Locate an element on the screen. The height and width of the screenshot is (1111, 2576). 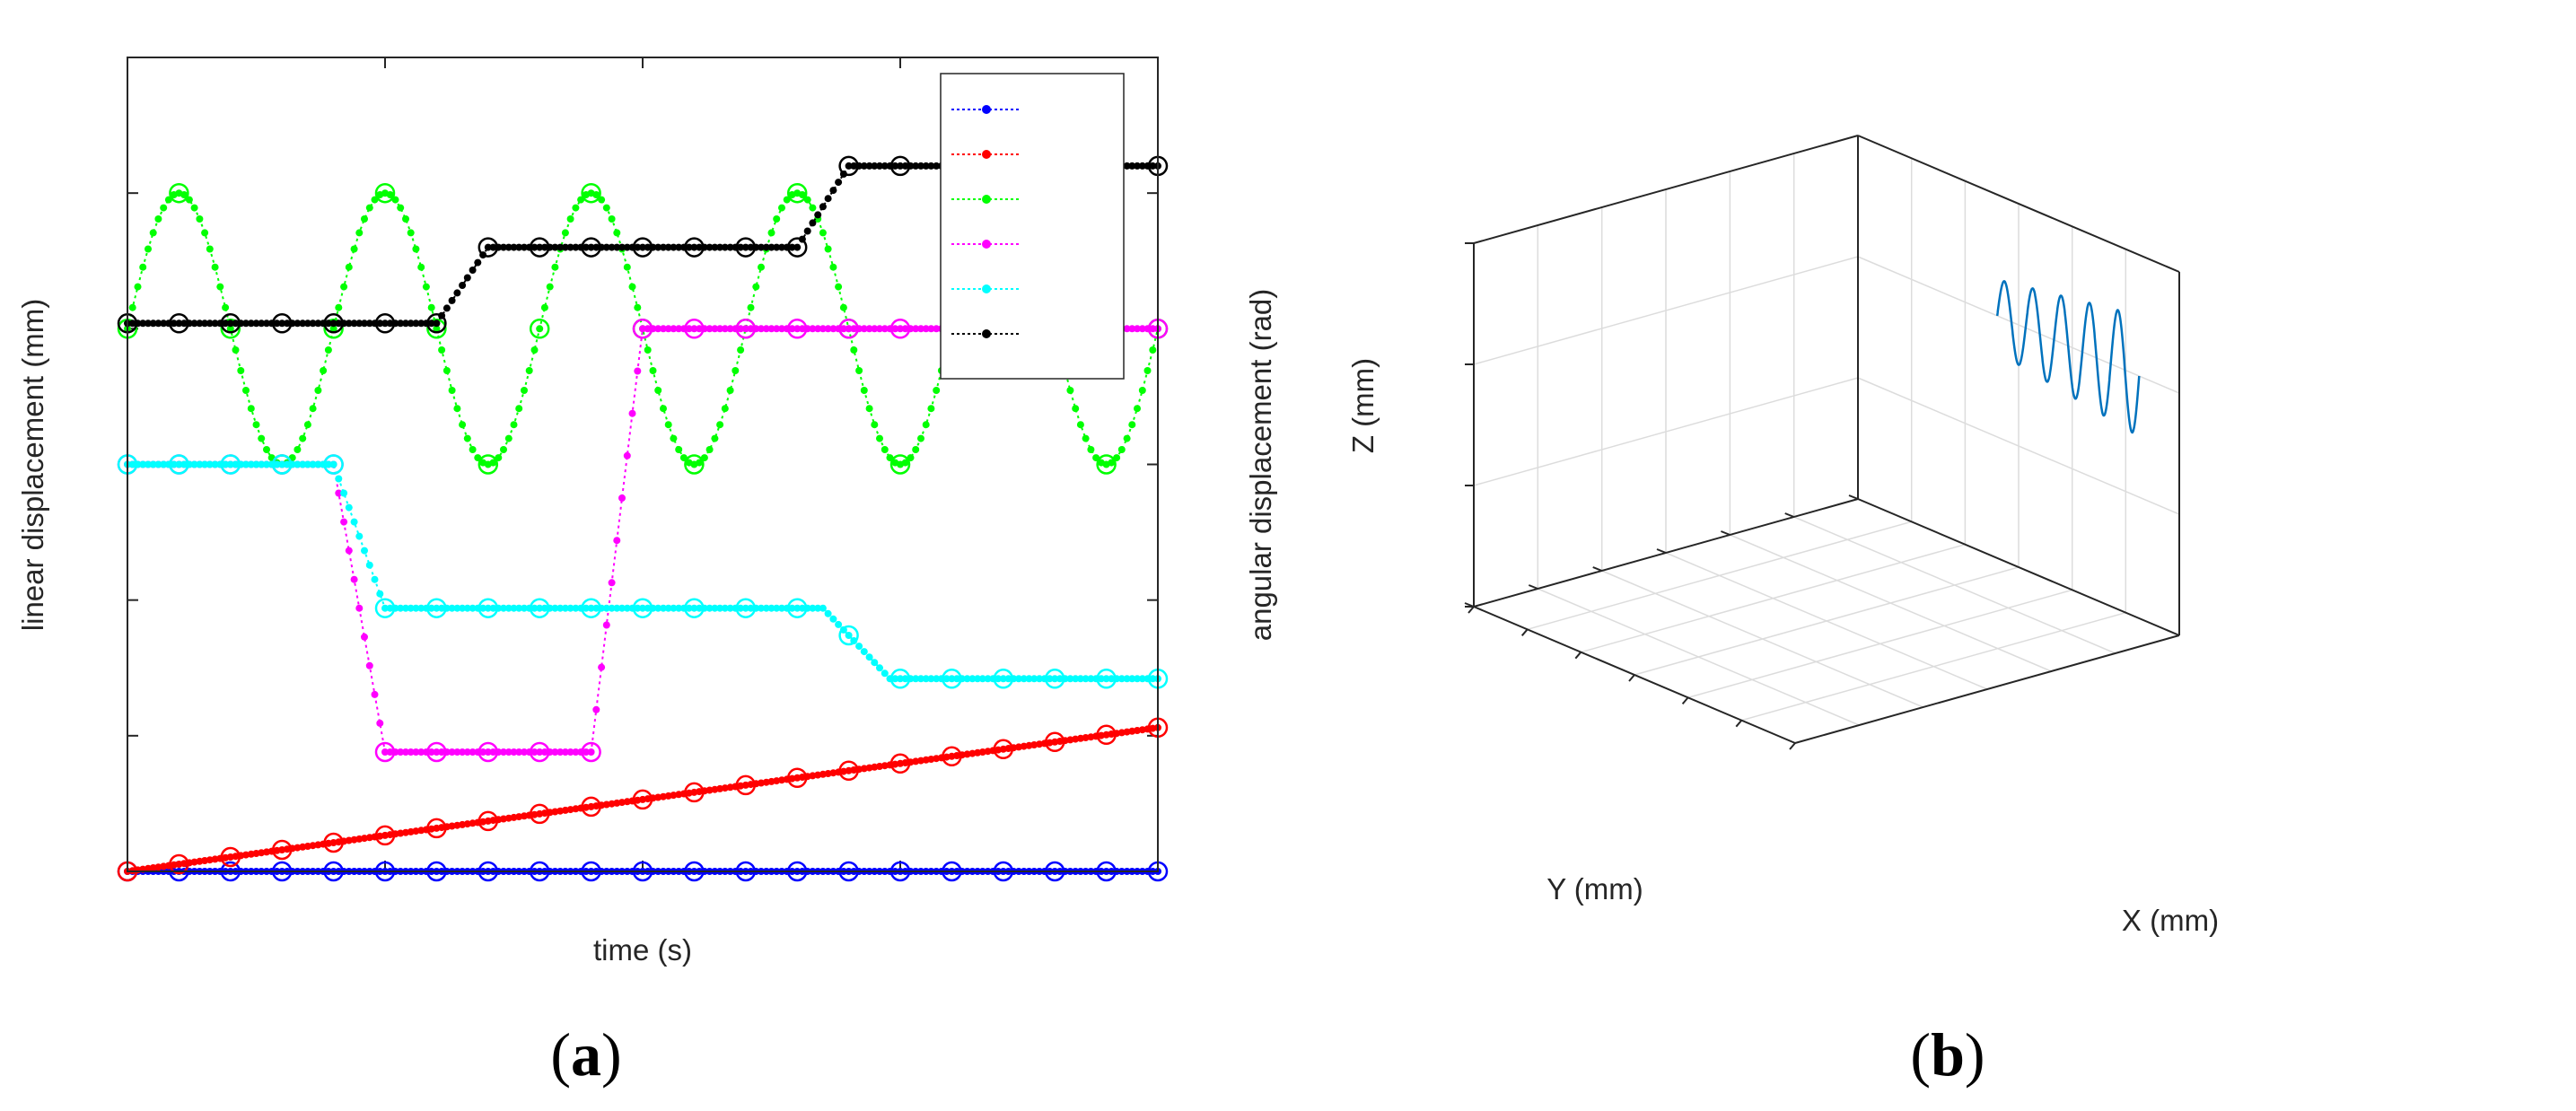
y-tick is located at coordinates (1533, 587).